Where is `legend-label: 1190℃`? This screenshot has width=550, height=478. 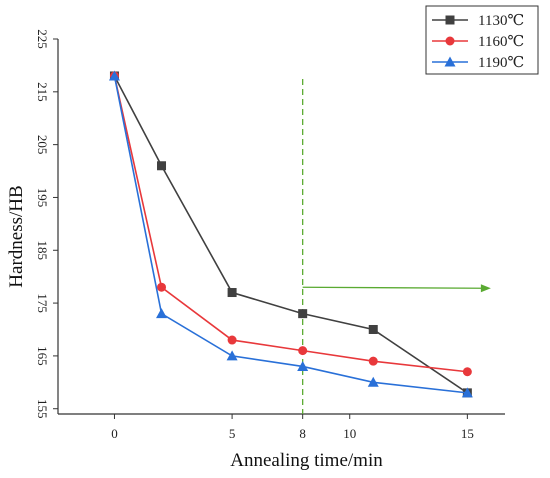
legend-label: 1190℃ is located at coordinates (501, 63).